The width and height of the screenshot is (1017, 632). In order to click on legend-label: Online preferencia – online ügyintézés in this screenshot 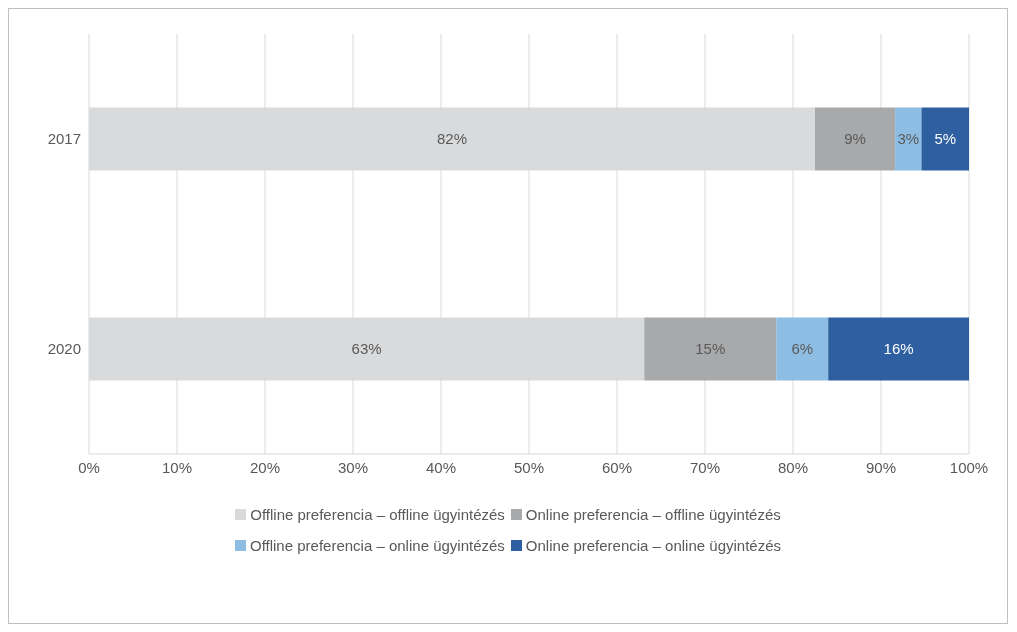, I will do `click(653, 545)`.